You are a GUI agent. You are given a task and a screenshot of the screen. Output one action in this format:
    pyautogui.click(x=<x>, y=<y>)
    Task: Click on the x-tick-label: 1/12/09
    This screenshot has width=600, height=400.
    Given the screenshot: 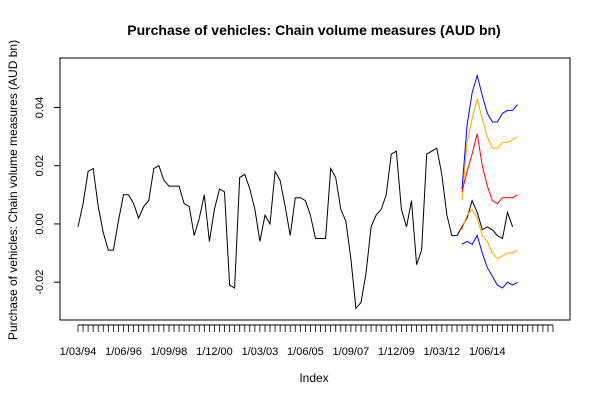 What is the action you would take?
    pyautogui.click(x=396, y=352)
    